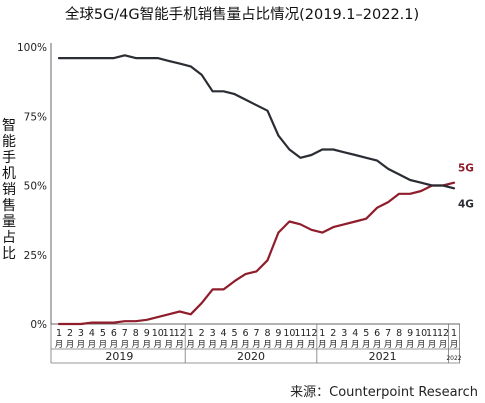 This screenshot has width=485, height=403. I want to click on y-axis-ticks: 0% 25% 50% 75% 100%, so click(32, 186).